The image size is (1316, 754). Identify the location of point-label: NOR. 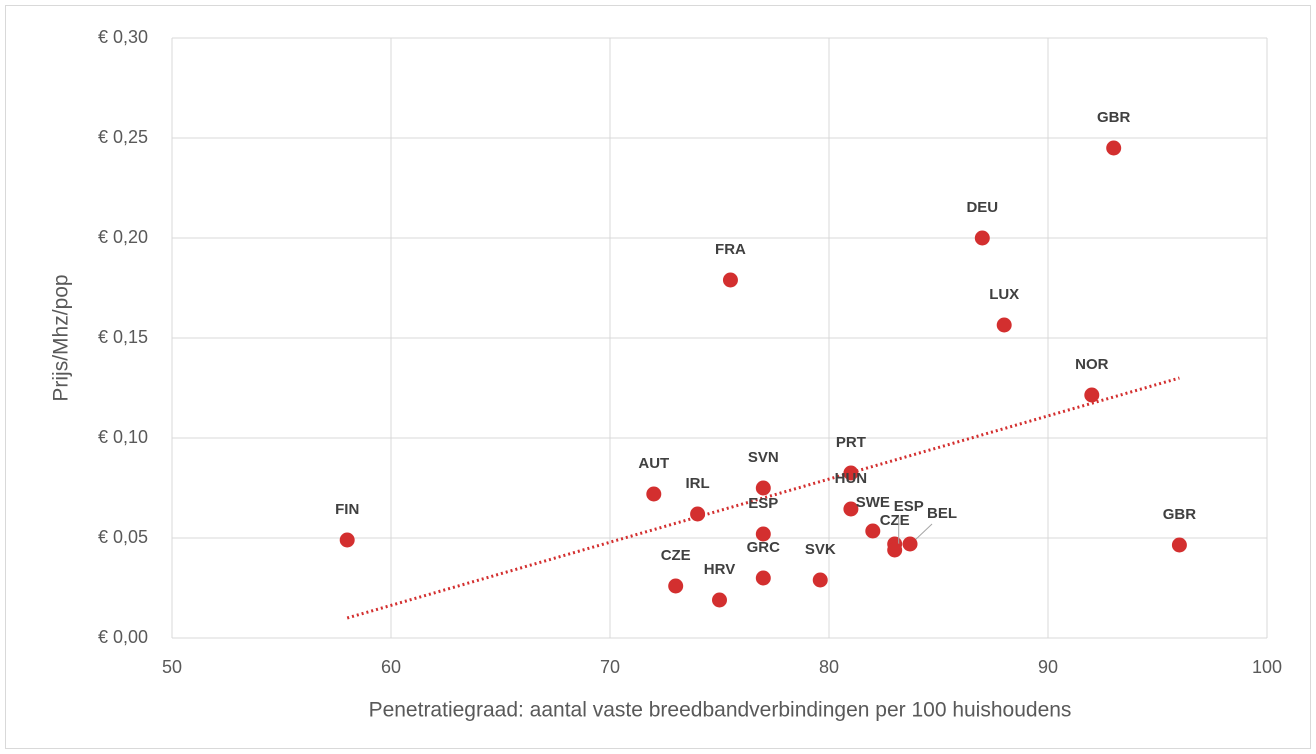
(1092, 364).